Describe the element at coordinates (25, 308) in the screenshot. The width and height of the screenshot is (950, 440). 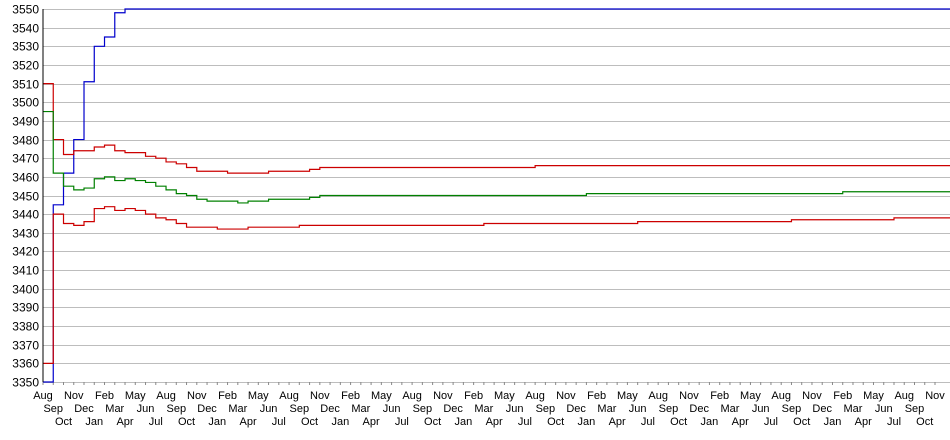
I see `y-tick-label: 3390` at that location.